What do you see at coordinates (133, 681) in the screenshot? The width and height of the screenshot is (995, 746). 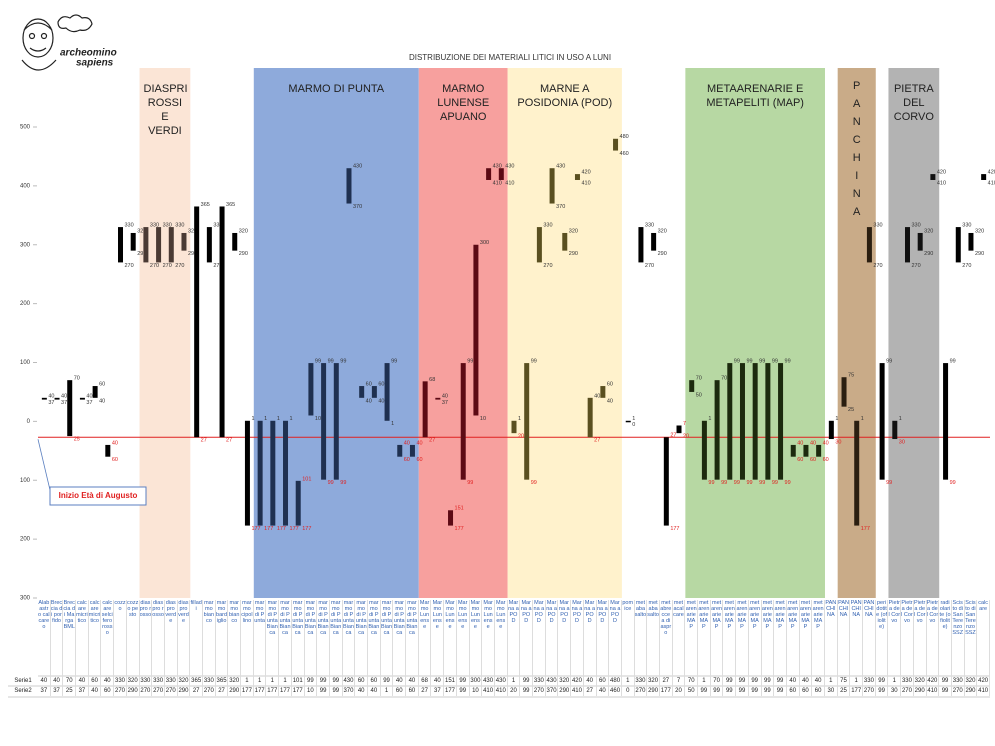 I see `table-cell: 320` at bounding box center [133, 681].